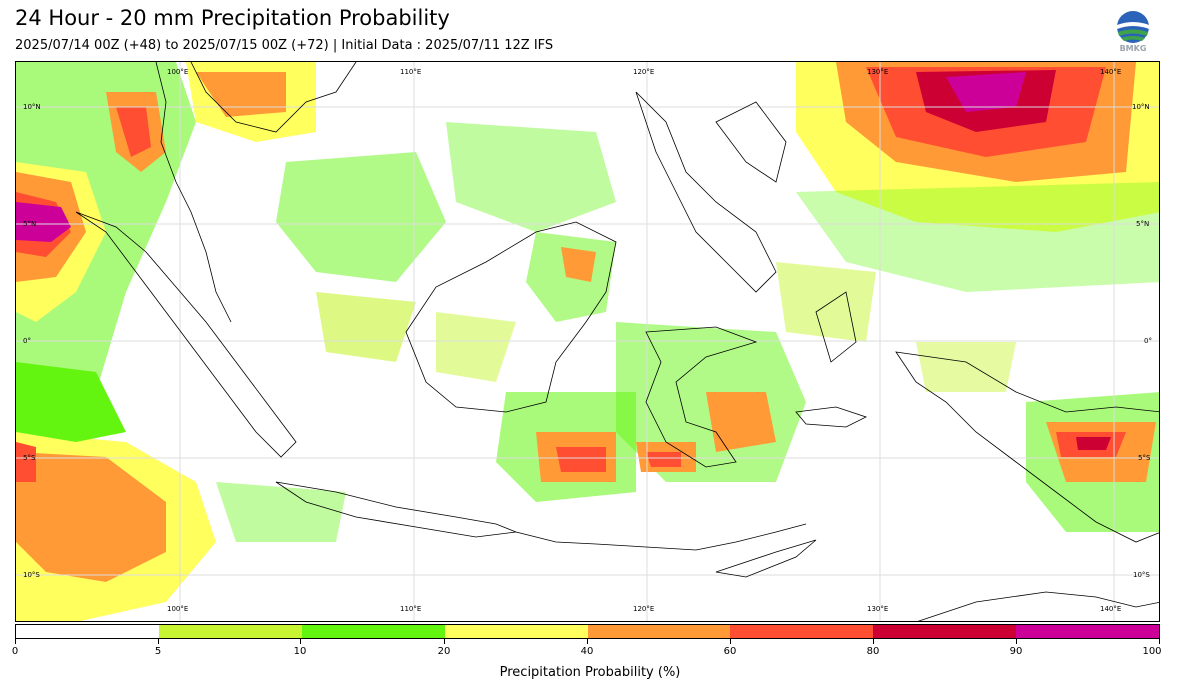  I want to click on colorbar-tick-label: 20, so click(444, 651).